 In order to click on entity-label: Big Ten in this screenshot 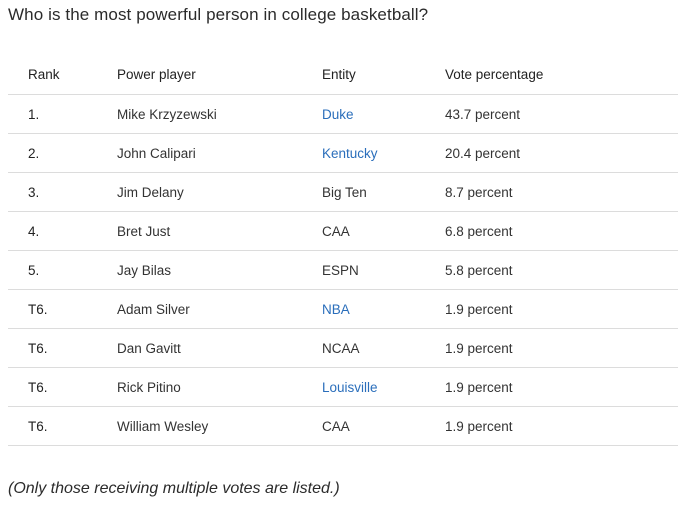, I will do `click(344, 192)`.